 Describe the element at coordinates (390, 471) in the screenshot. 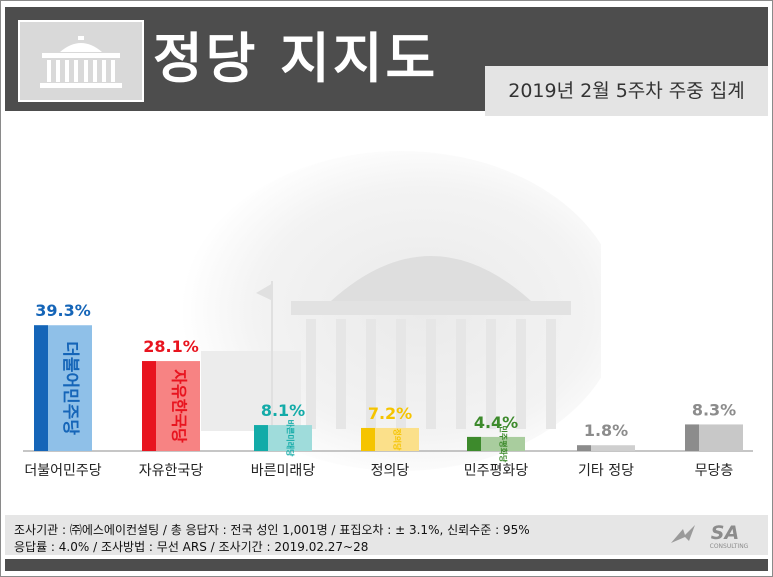

I see `category-label-3: 정의당` at that location.